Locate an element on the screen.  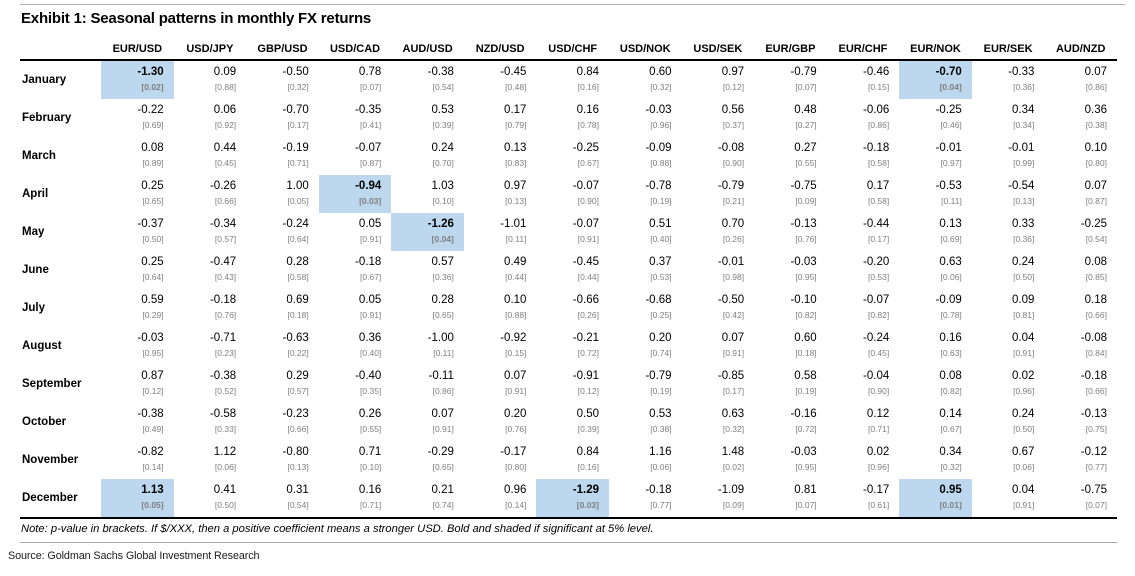
pvalue-cell: [0.96] is located at coordinates (661, 125).